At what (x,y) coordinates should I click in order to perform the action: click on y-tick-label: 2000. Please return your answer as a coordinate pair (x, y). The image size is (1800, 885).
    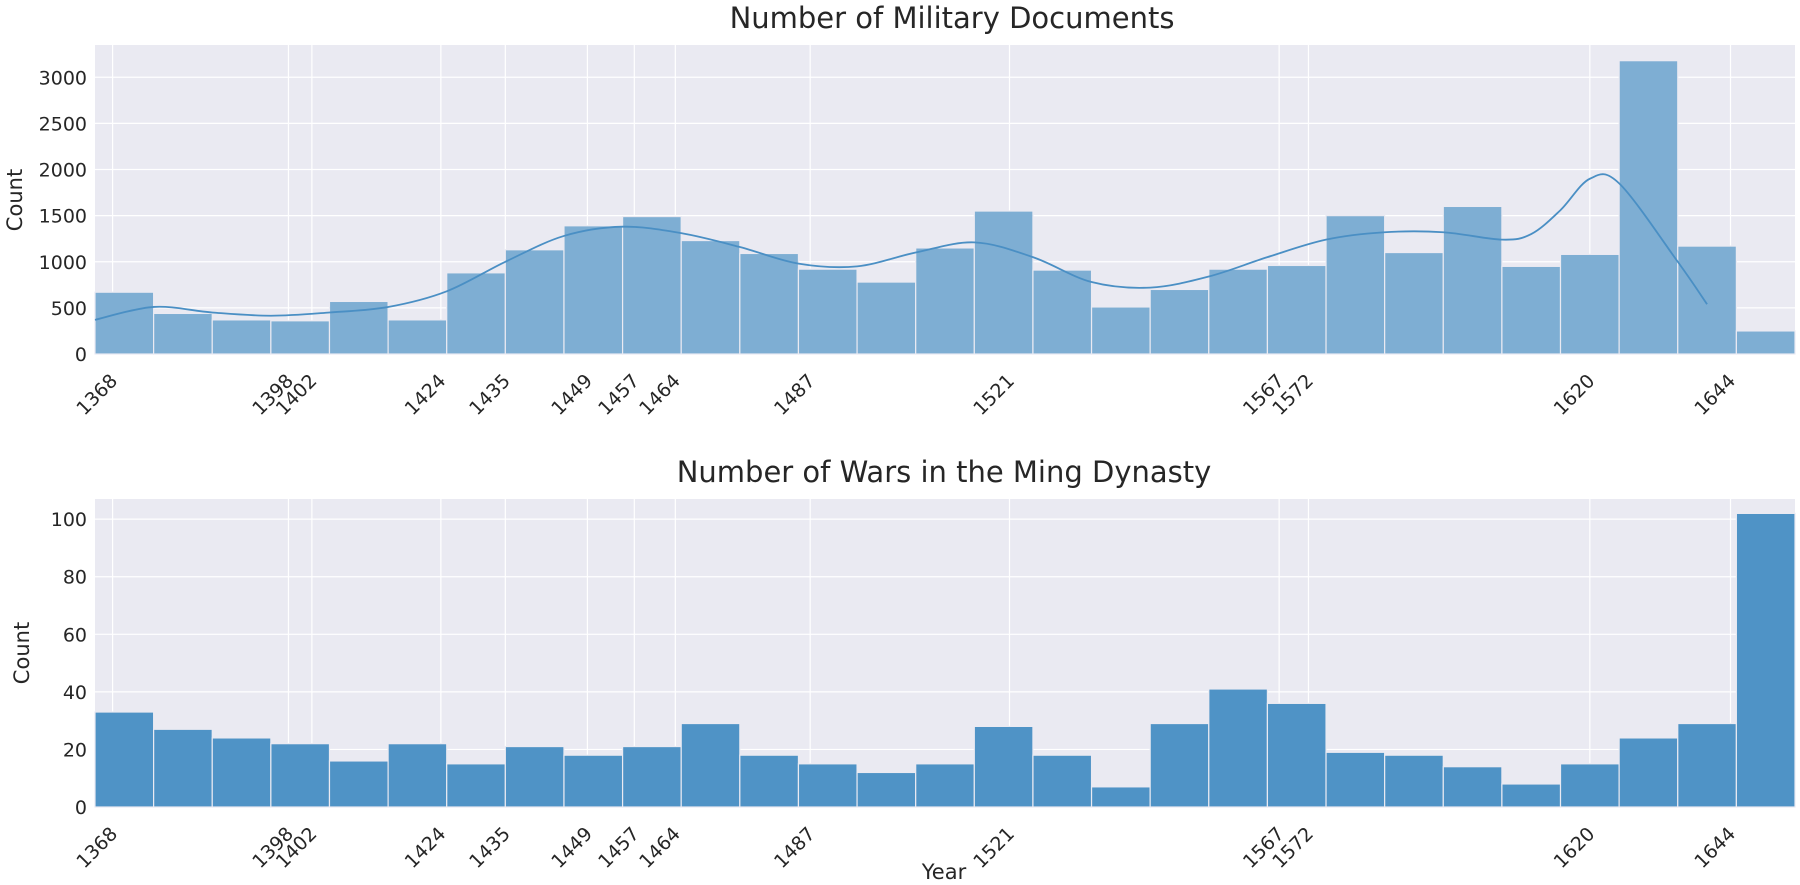
    Looking at the image, I should click on (63, 171).